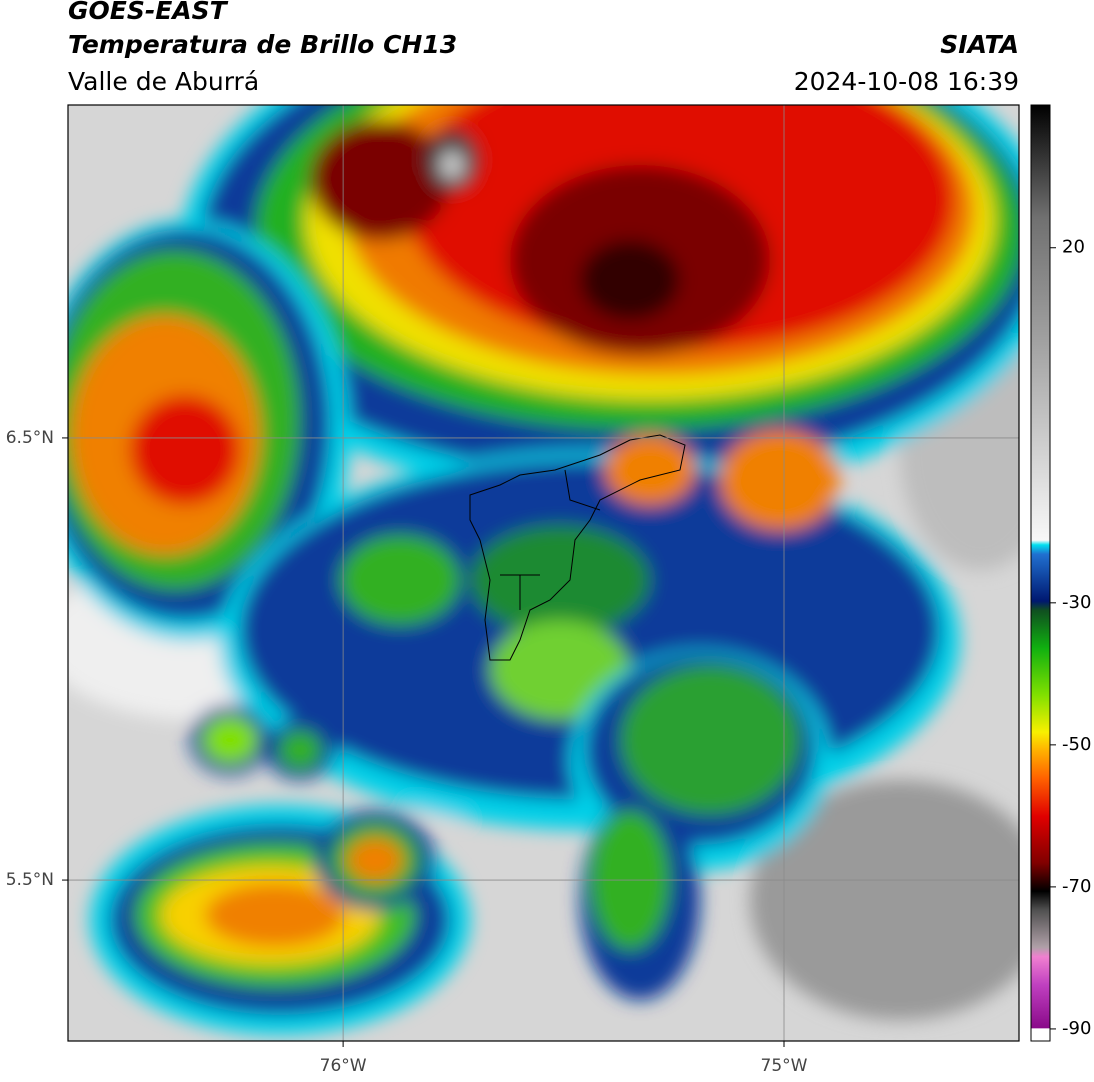 The image size is (1094, 1082). I want to click on colorbar, so click(1040, 573).